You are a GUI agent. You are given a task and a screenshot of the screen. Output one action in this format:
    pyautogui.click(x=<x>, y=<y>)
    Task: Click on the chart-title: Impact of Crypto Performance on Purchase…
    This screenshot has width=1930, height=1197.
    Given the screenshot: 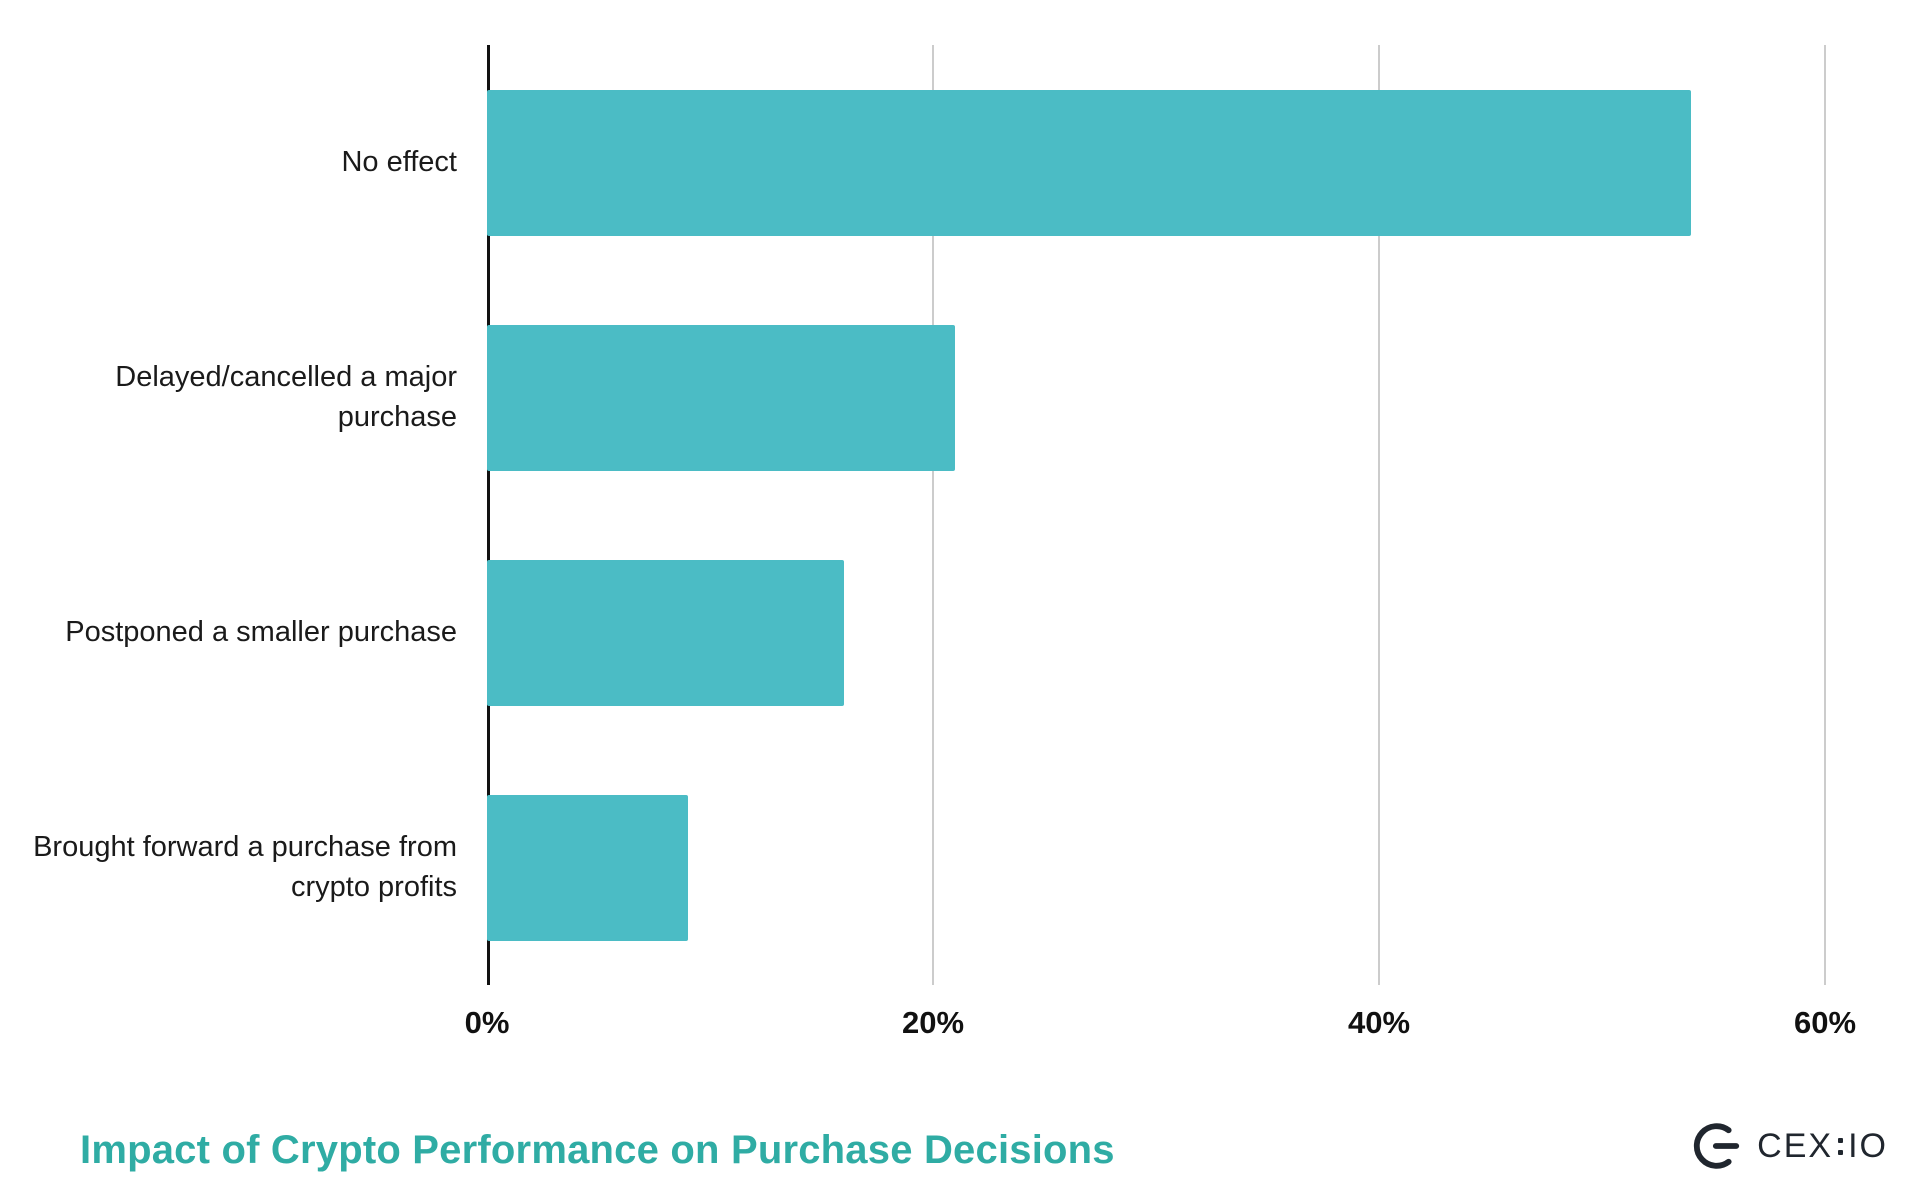 What is the action you would take?
    pyautogui.click(x=597, y=1150)
    